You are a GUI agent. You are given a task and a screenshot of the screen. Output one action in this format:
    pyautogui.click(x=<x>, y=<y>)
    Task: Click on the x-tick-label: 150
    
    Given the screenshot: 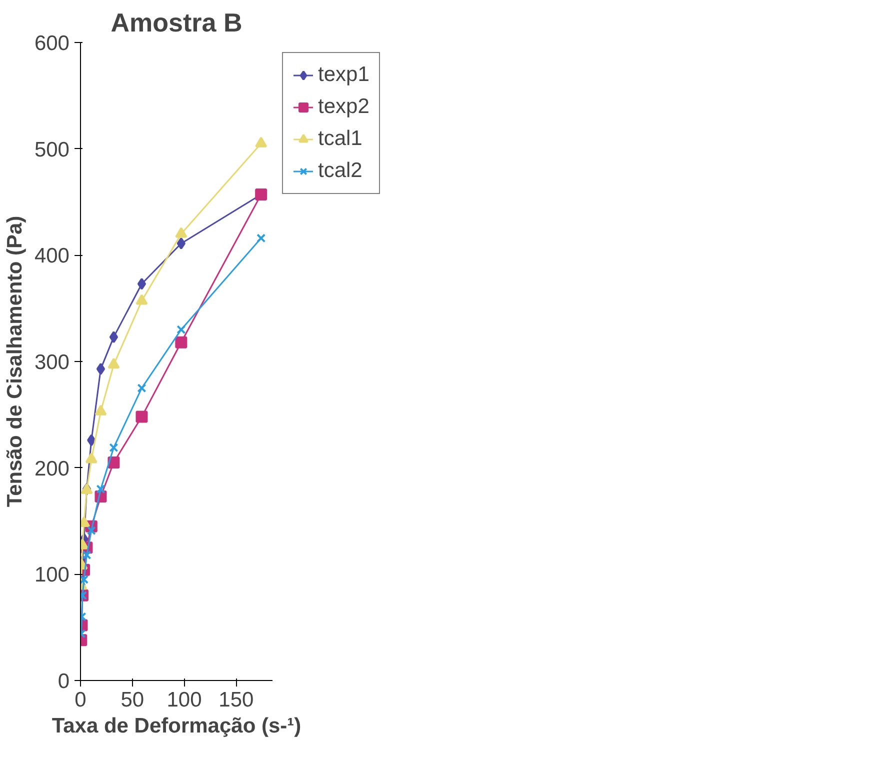 What is the action you would take?
    pyautogui.click(x=236, y=700)
    